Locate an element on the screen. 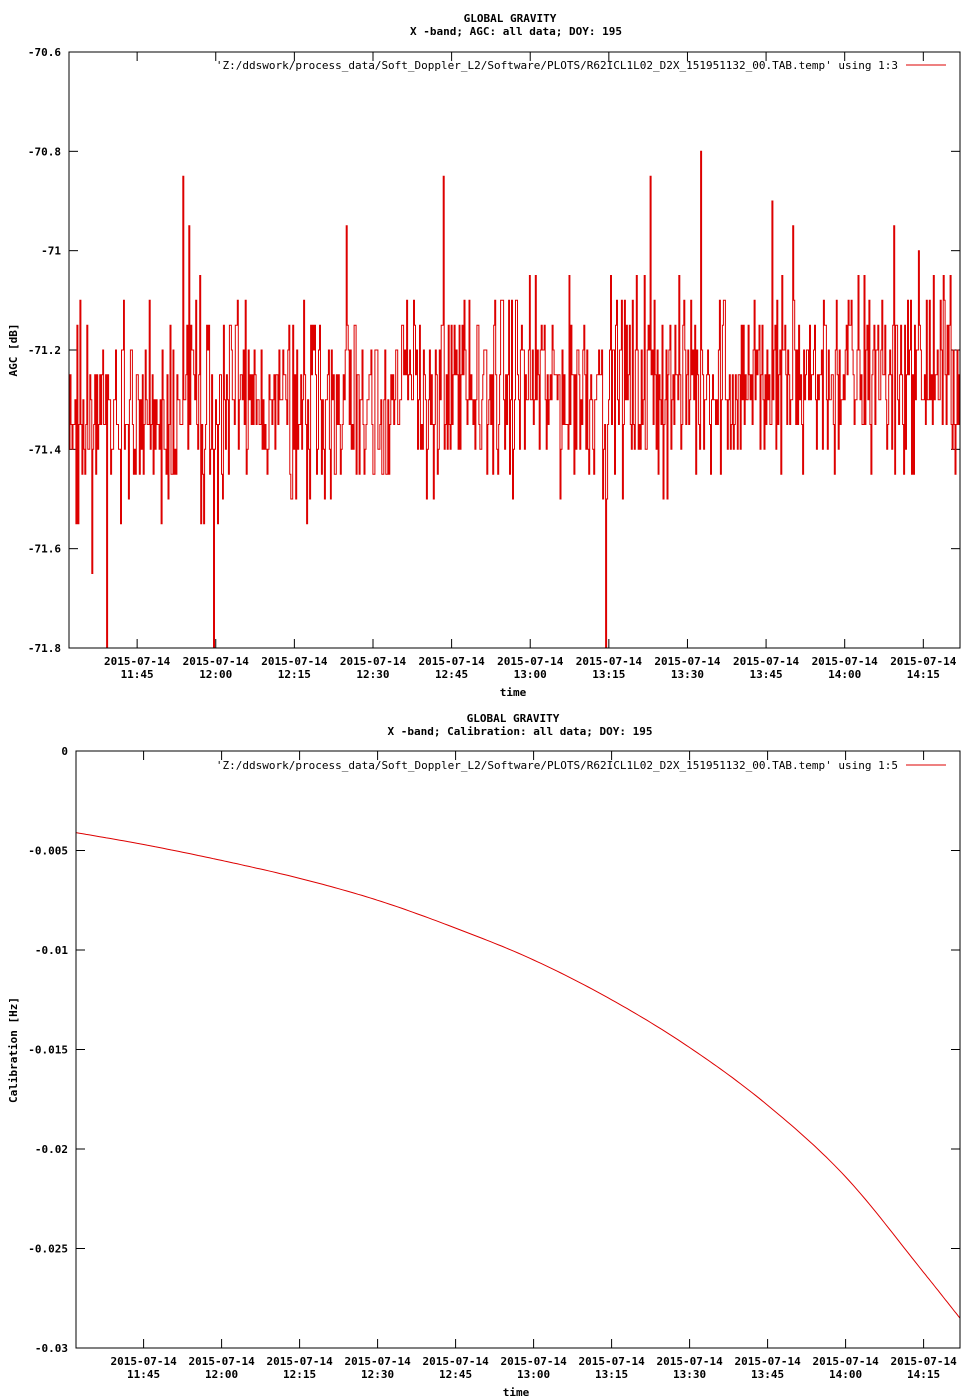 This screenshot has height=1400, width=980. y-axis-label: AGC [dB] is located at coordinates (13, 350).